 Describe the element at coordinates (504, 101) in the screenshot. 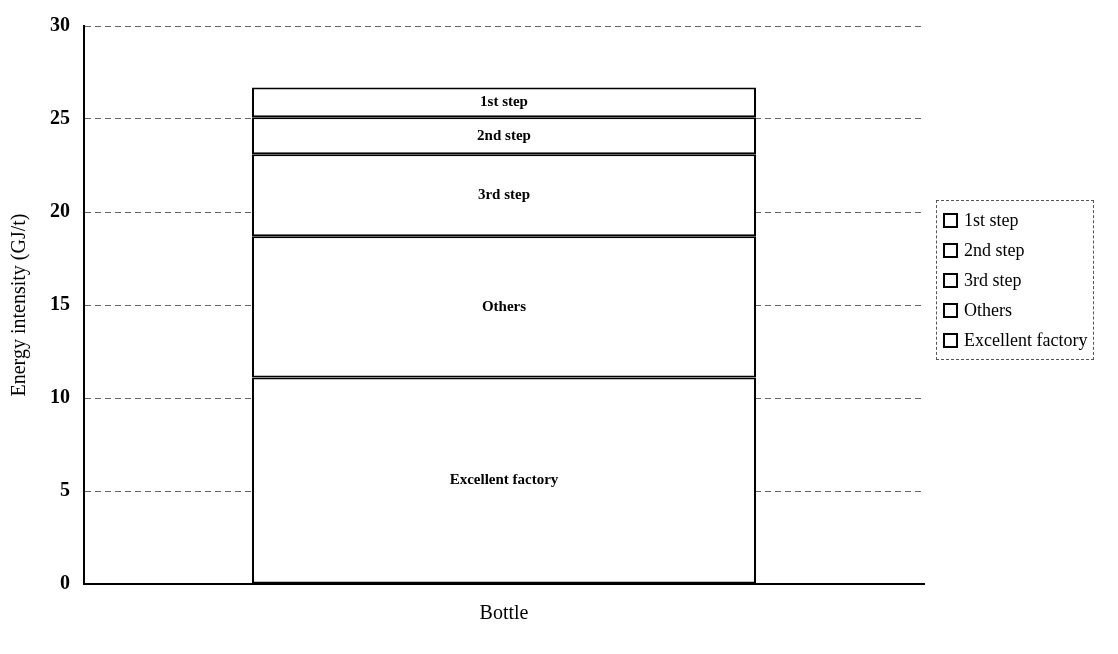

I see `series-label: 1st step` at that location.